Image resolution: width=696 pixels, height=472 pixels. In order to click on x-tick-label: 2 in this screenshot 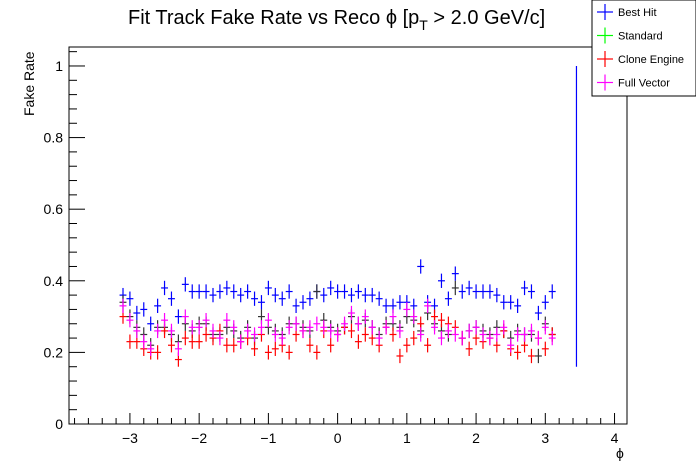, I will do `click(476, 438)`.